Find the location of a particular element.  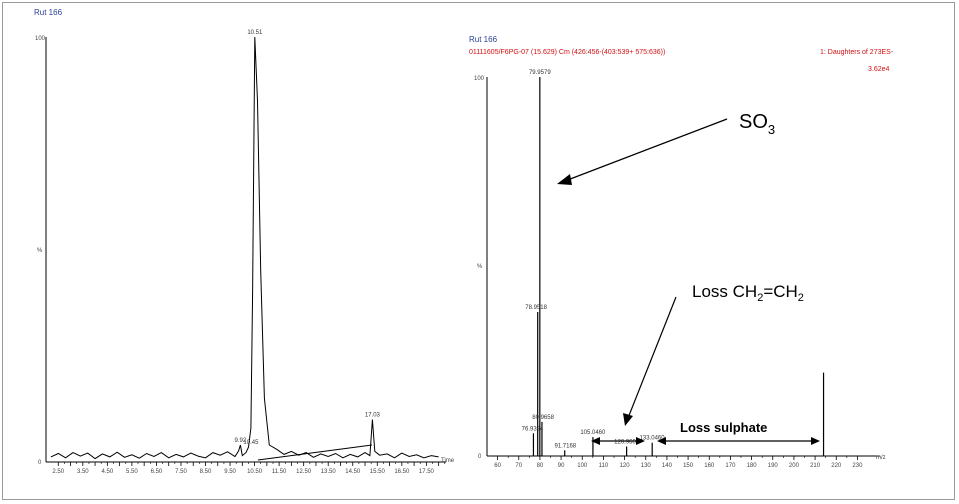

spectrum-peak-label: 79.9579 is located at coordinates (540, 73).